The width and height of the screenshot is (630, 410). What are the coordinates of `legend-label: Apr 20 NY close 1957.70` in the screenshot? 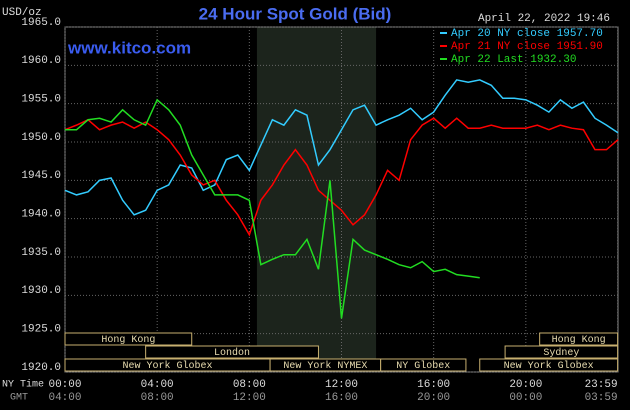 It's located at (527, 34).